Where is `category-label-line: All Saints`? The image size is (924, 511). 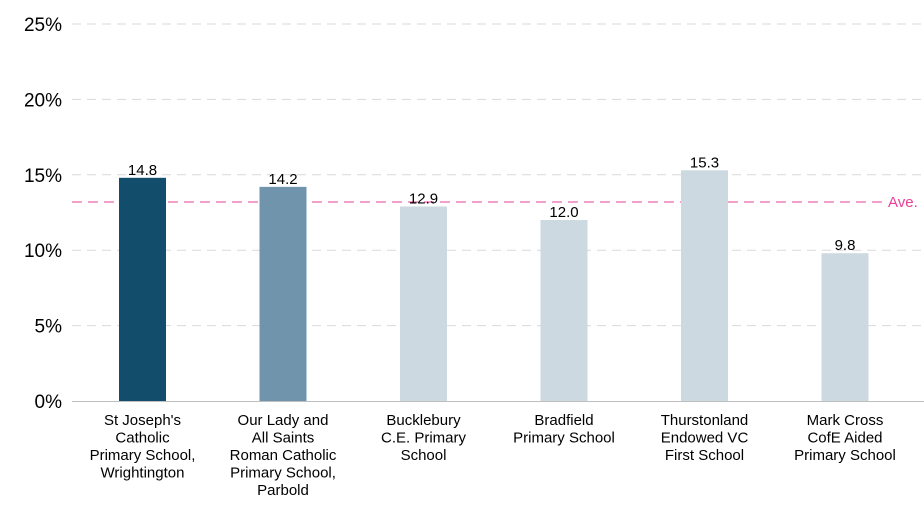
category-label-line: All Saints is located at coordinates (283, 438).